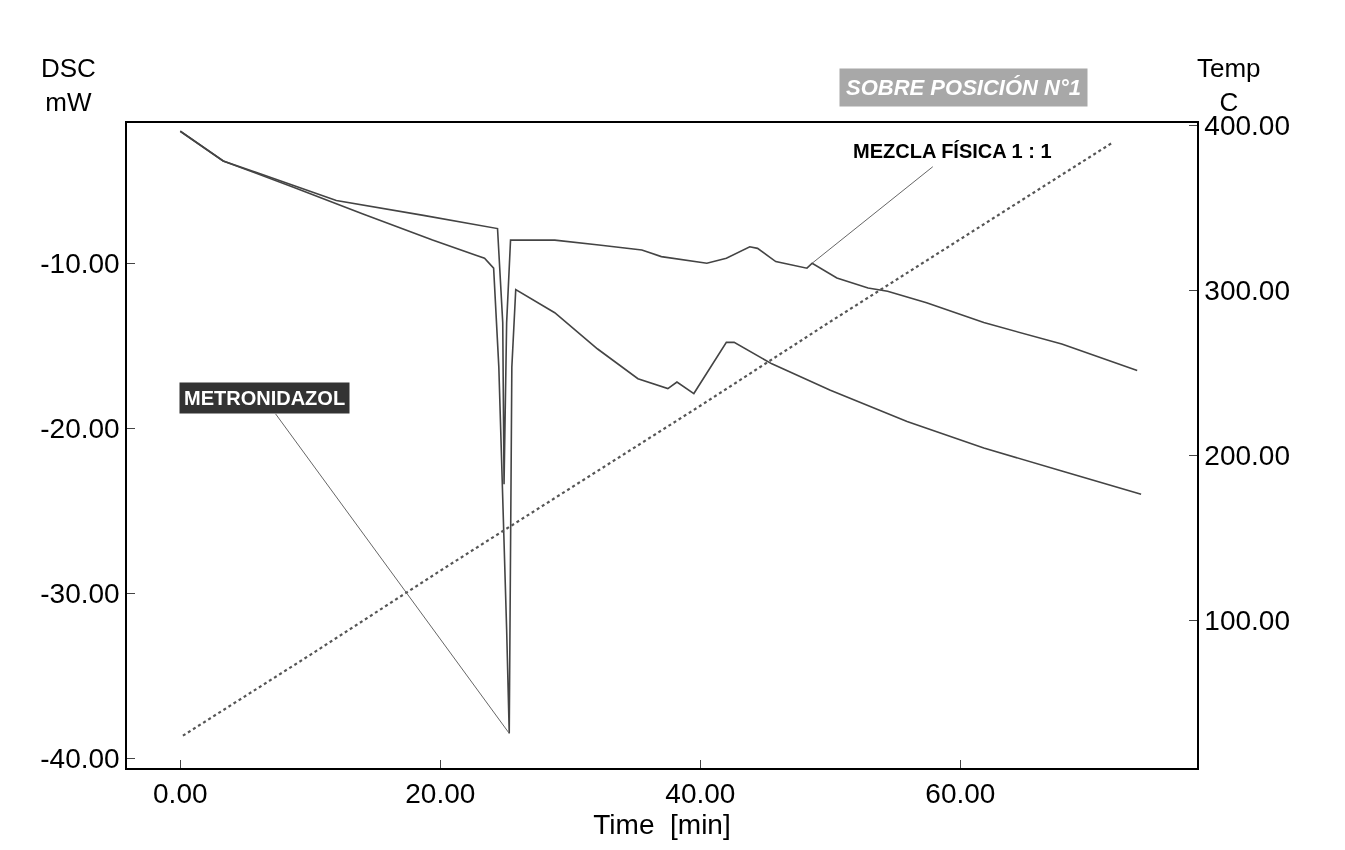  What do you see at coordinates (80, 758) in the screenshot?
I see `y-tick-label: -40.00` at bounding box center [80, 758].